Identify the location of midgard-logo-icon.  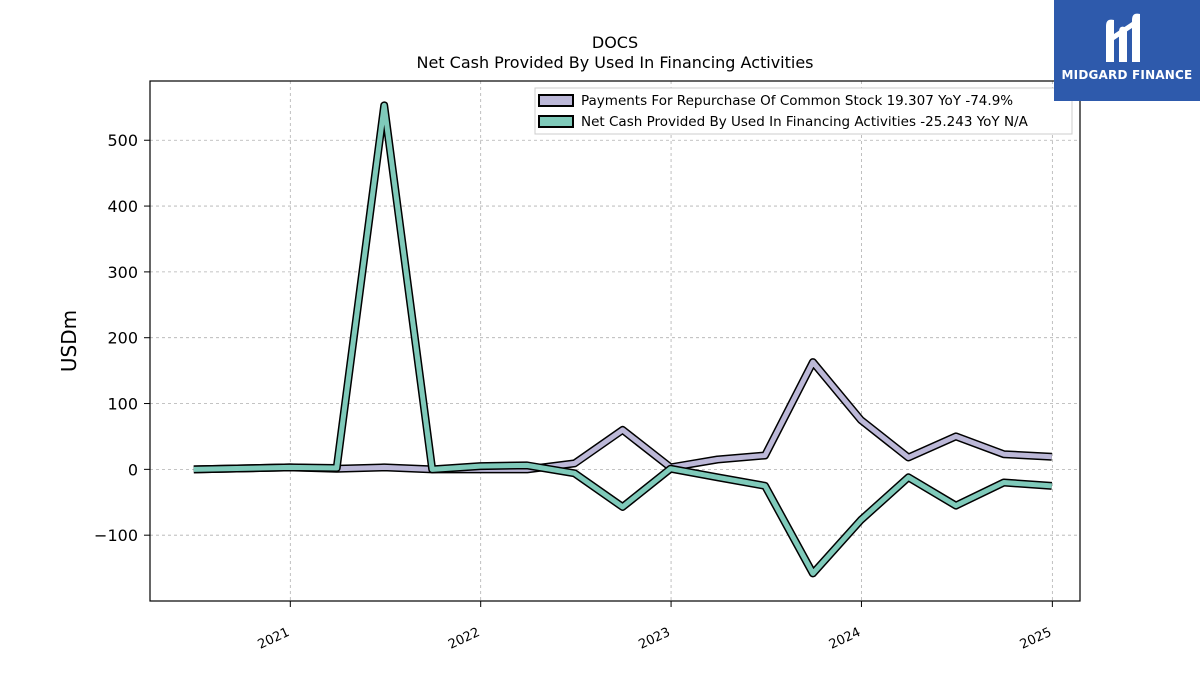
(1123, 38).